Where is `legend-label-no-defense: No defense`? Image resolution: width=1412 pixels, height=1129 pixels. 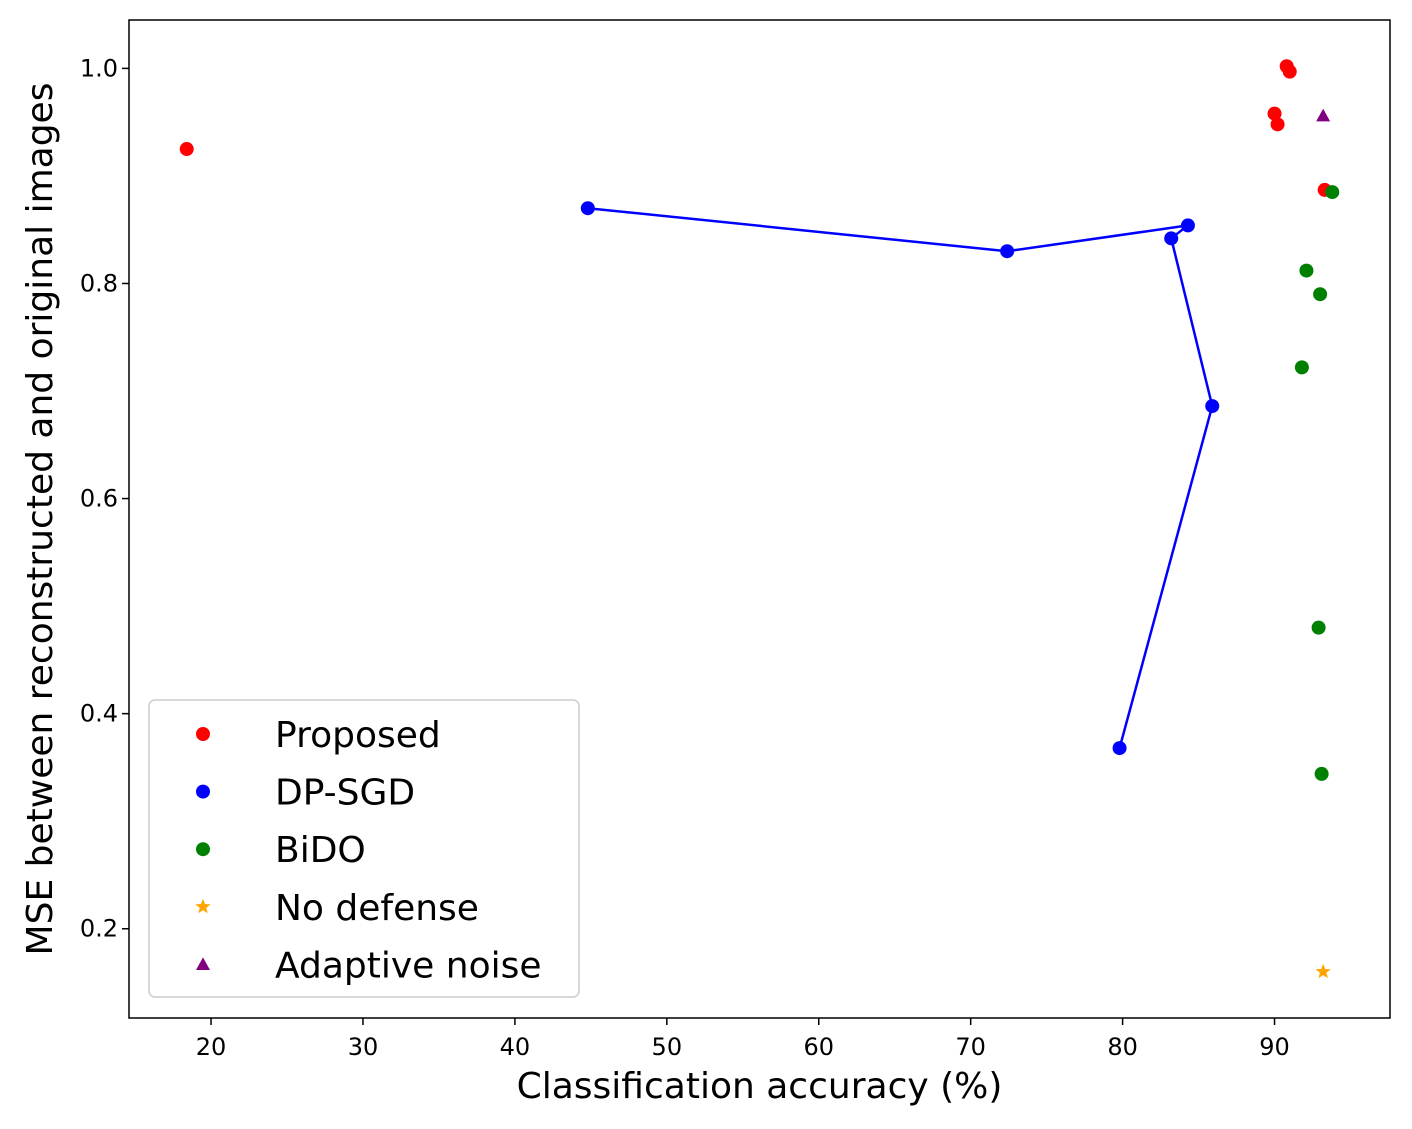
legend-label-no-defense: No defense is located at coordinates (377, 908).